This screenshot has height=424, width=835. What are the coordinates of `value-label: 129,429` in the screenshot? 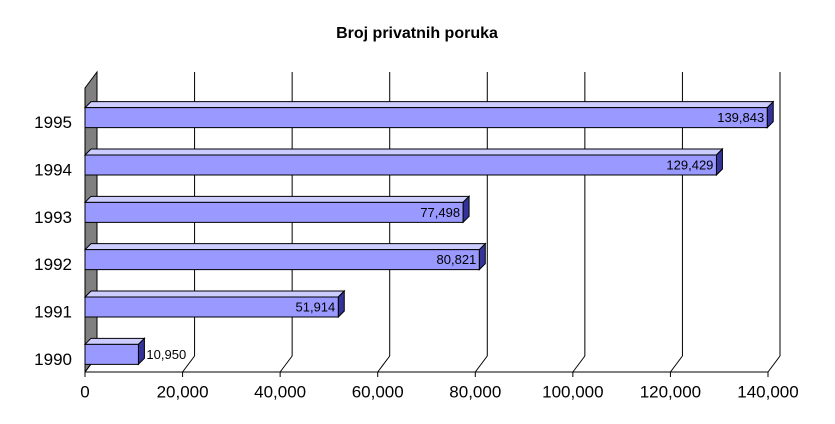 It's located at (689, 164).